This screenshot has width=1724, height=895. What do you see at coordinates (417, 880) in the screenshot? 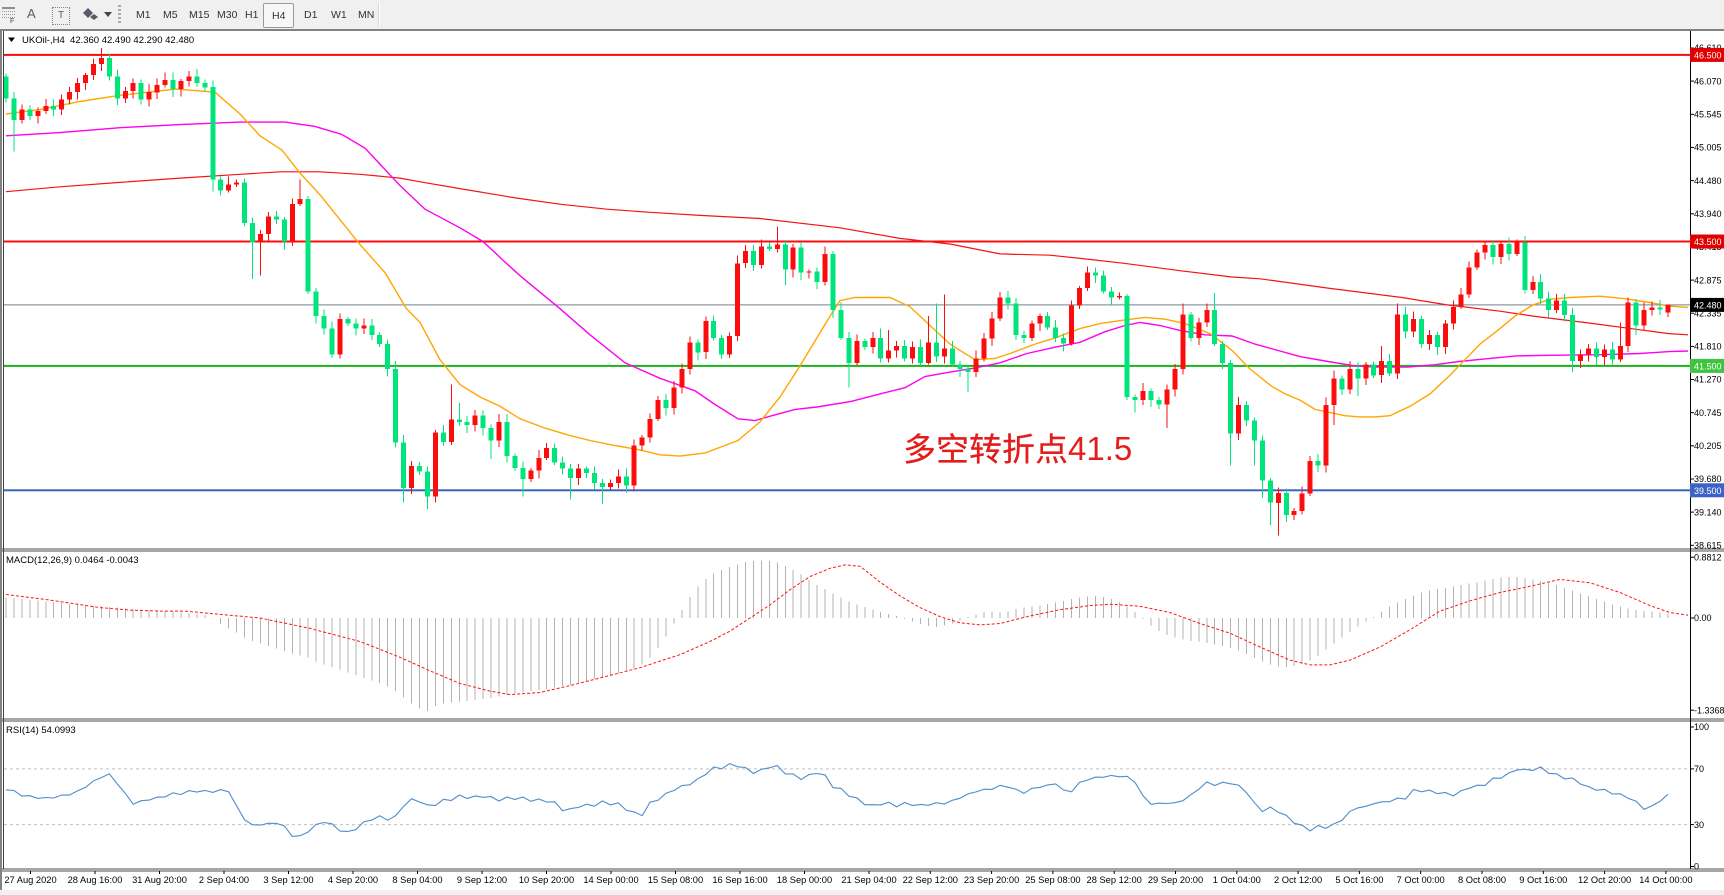
I see `svg-text: 8 Sep 04:00` at bounding box center [417, 880].